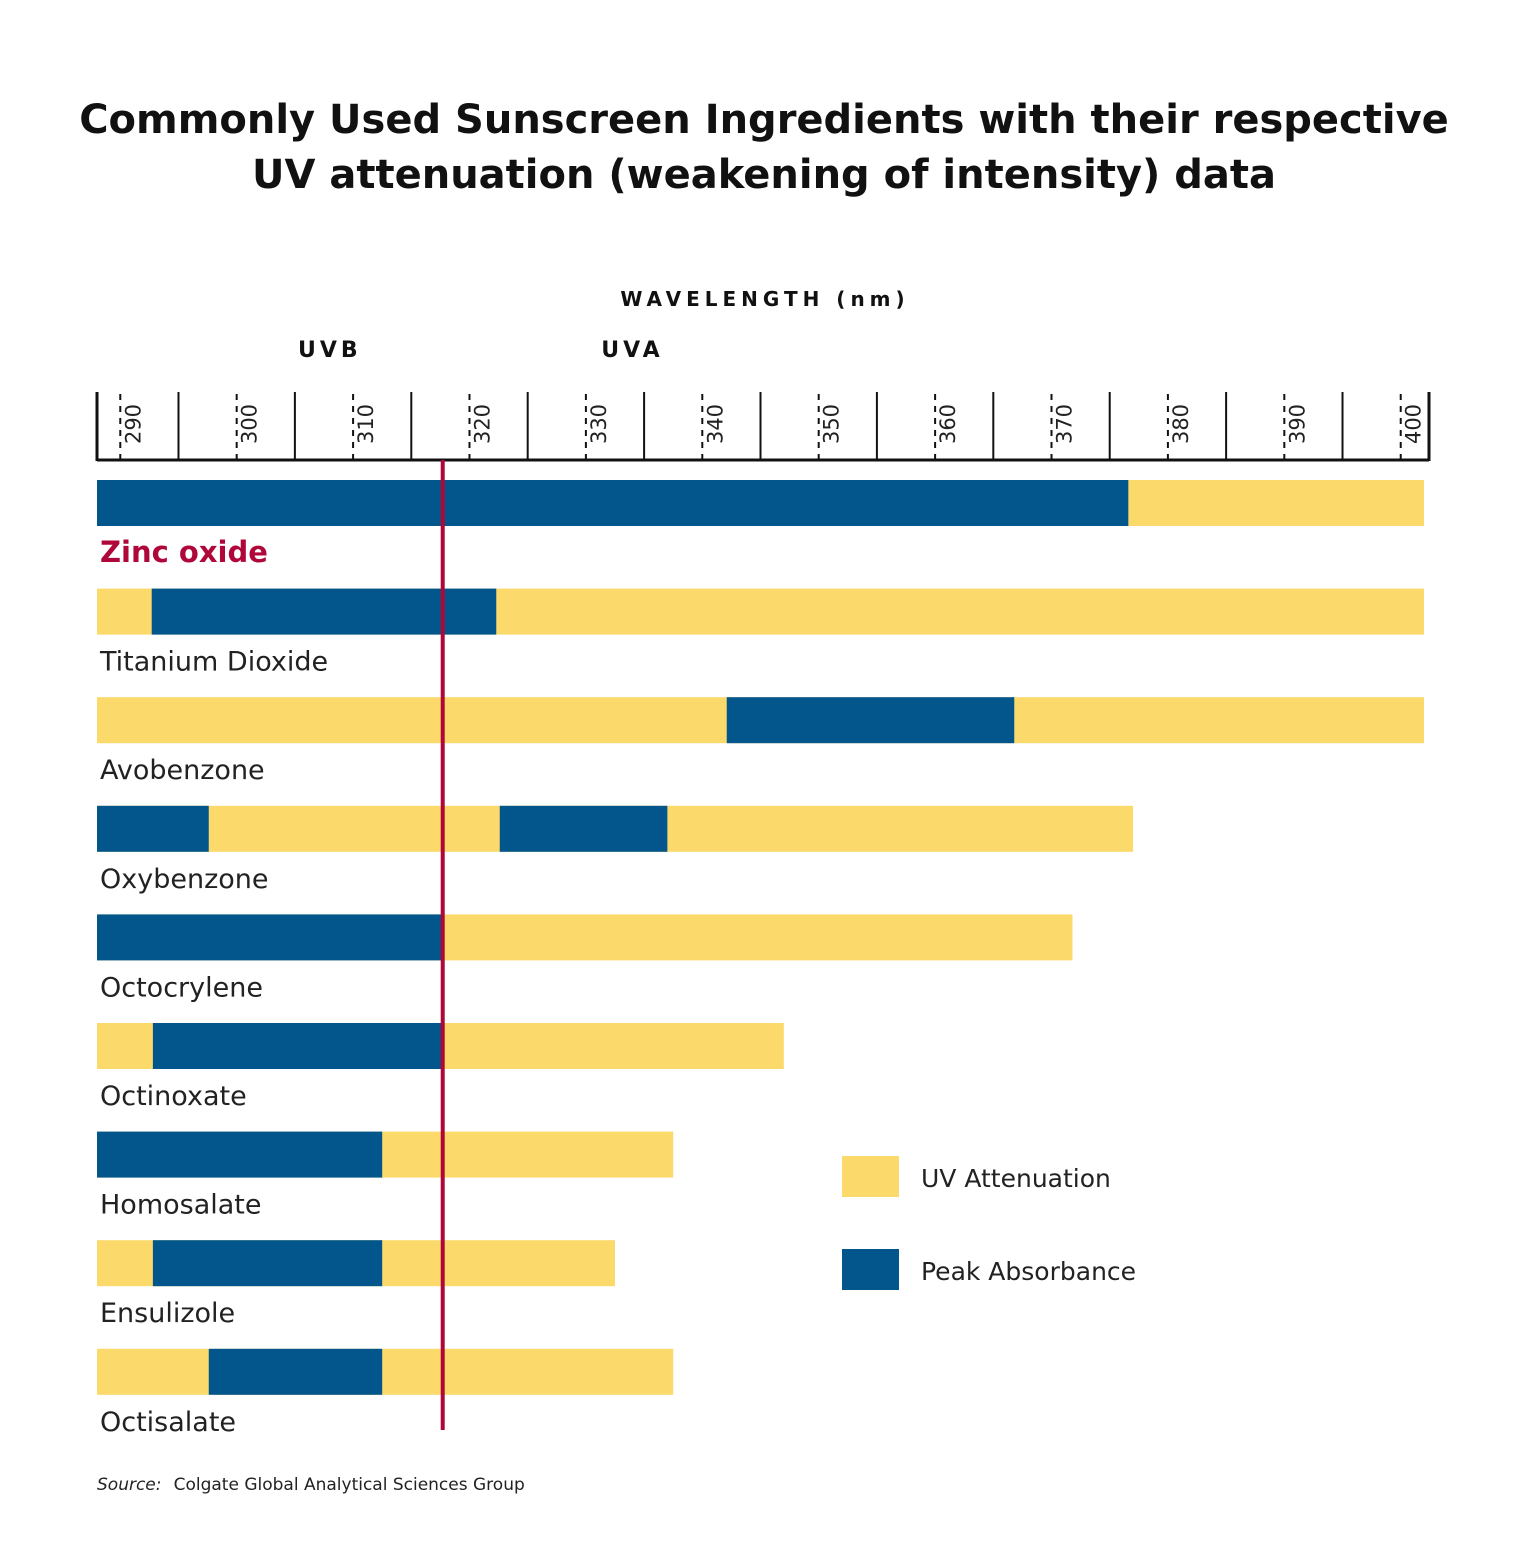  I want to click on bar-avobenzone-peak, so click(870, 720).